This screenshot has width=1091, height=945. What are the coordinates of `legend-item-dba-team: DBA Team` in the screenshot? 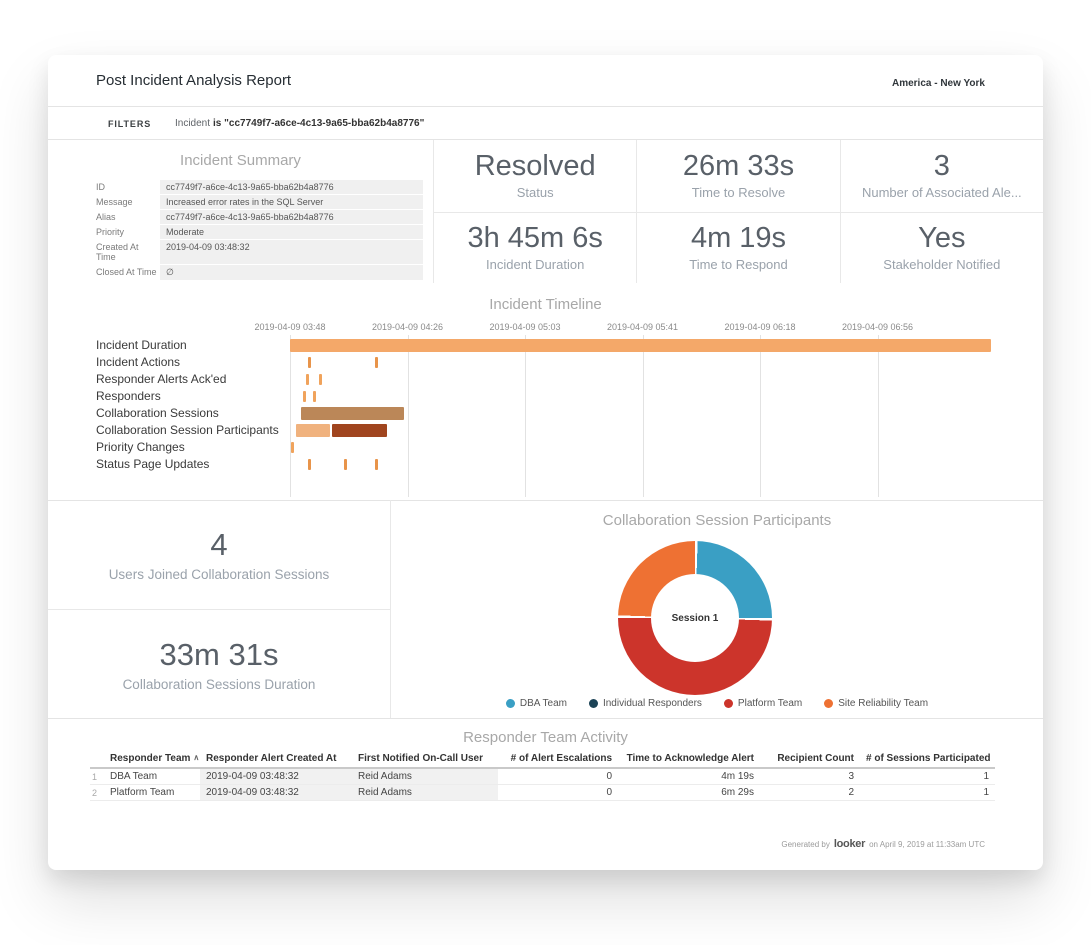 It's located at (536, 703).